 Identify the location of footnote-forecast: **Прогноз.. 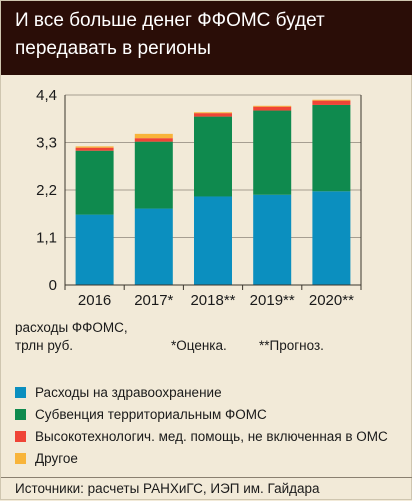
(291, 345).